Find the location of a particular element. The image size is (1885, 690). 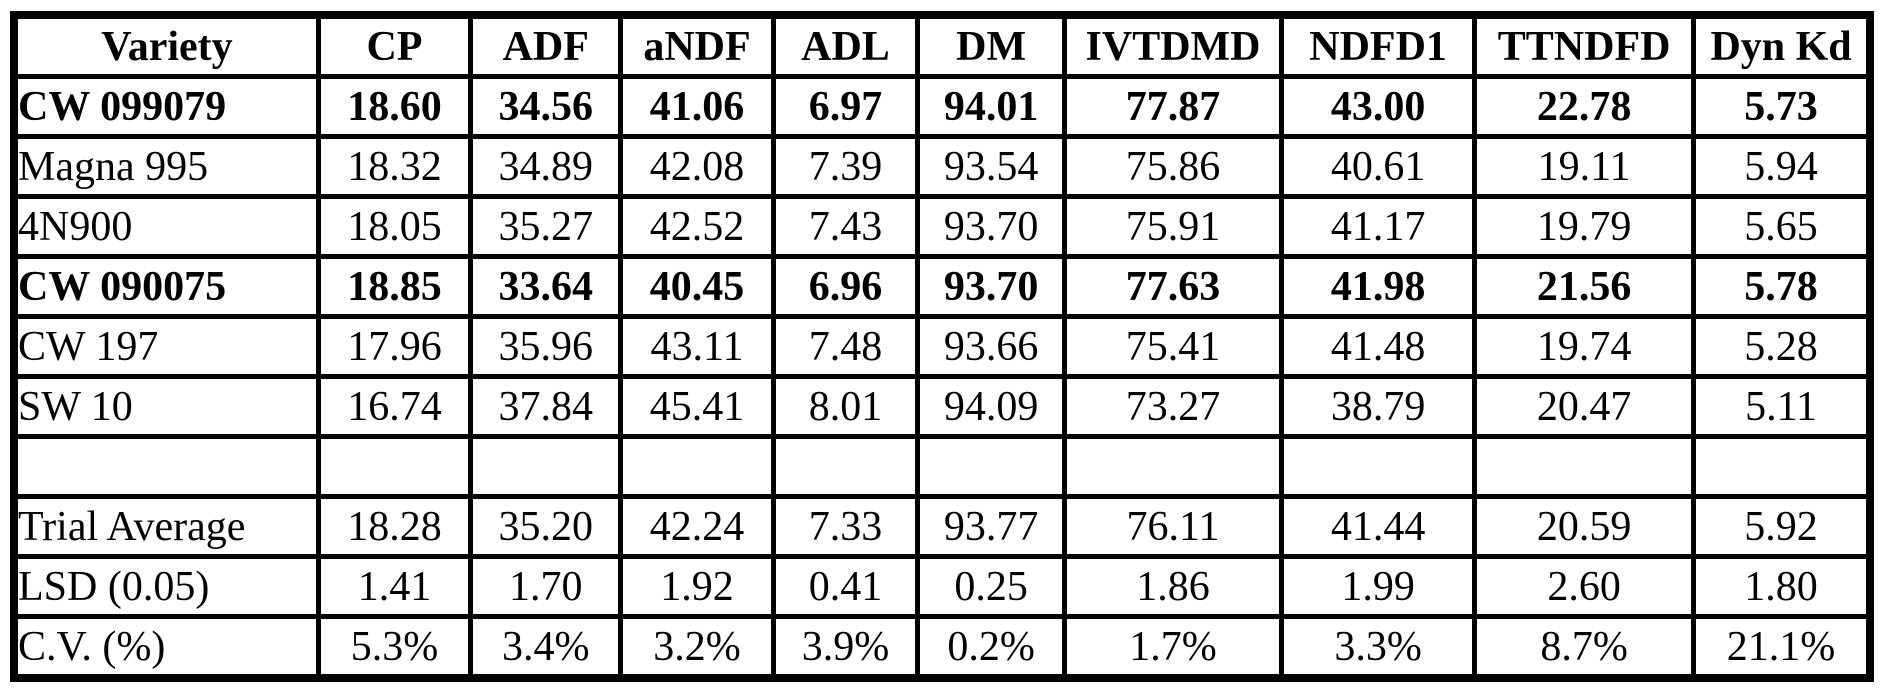

cell-value: 5.28 is located at coordinates (1782, 346).